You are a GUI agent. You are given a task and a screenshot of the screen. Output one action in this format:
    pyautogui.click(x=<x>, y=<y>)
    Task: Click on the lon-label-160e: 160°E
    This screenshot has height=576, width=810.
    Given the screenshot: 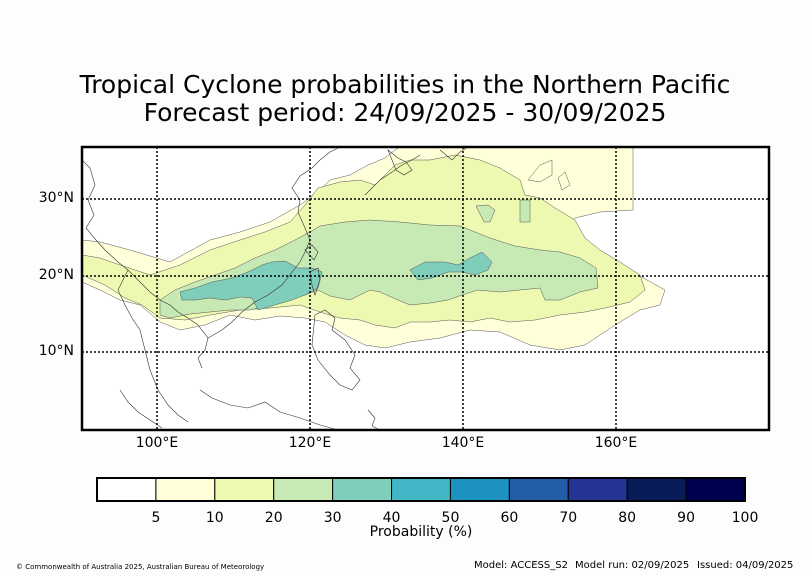 What is the action you would take?
    pyautogui.click(x=616, y=443)
    